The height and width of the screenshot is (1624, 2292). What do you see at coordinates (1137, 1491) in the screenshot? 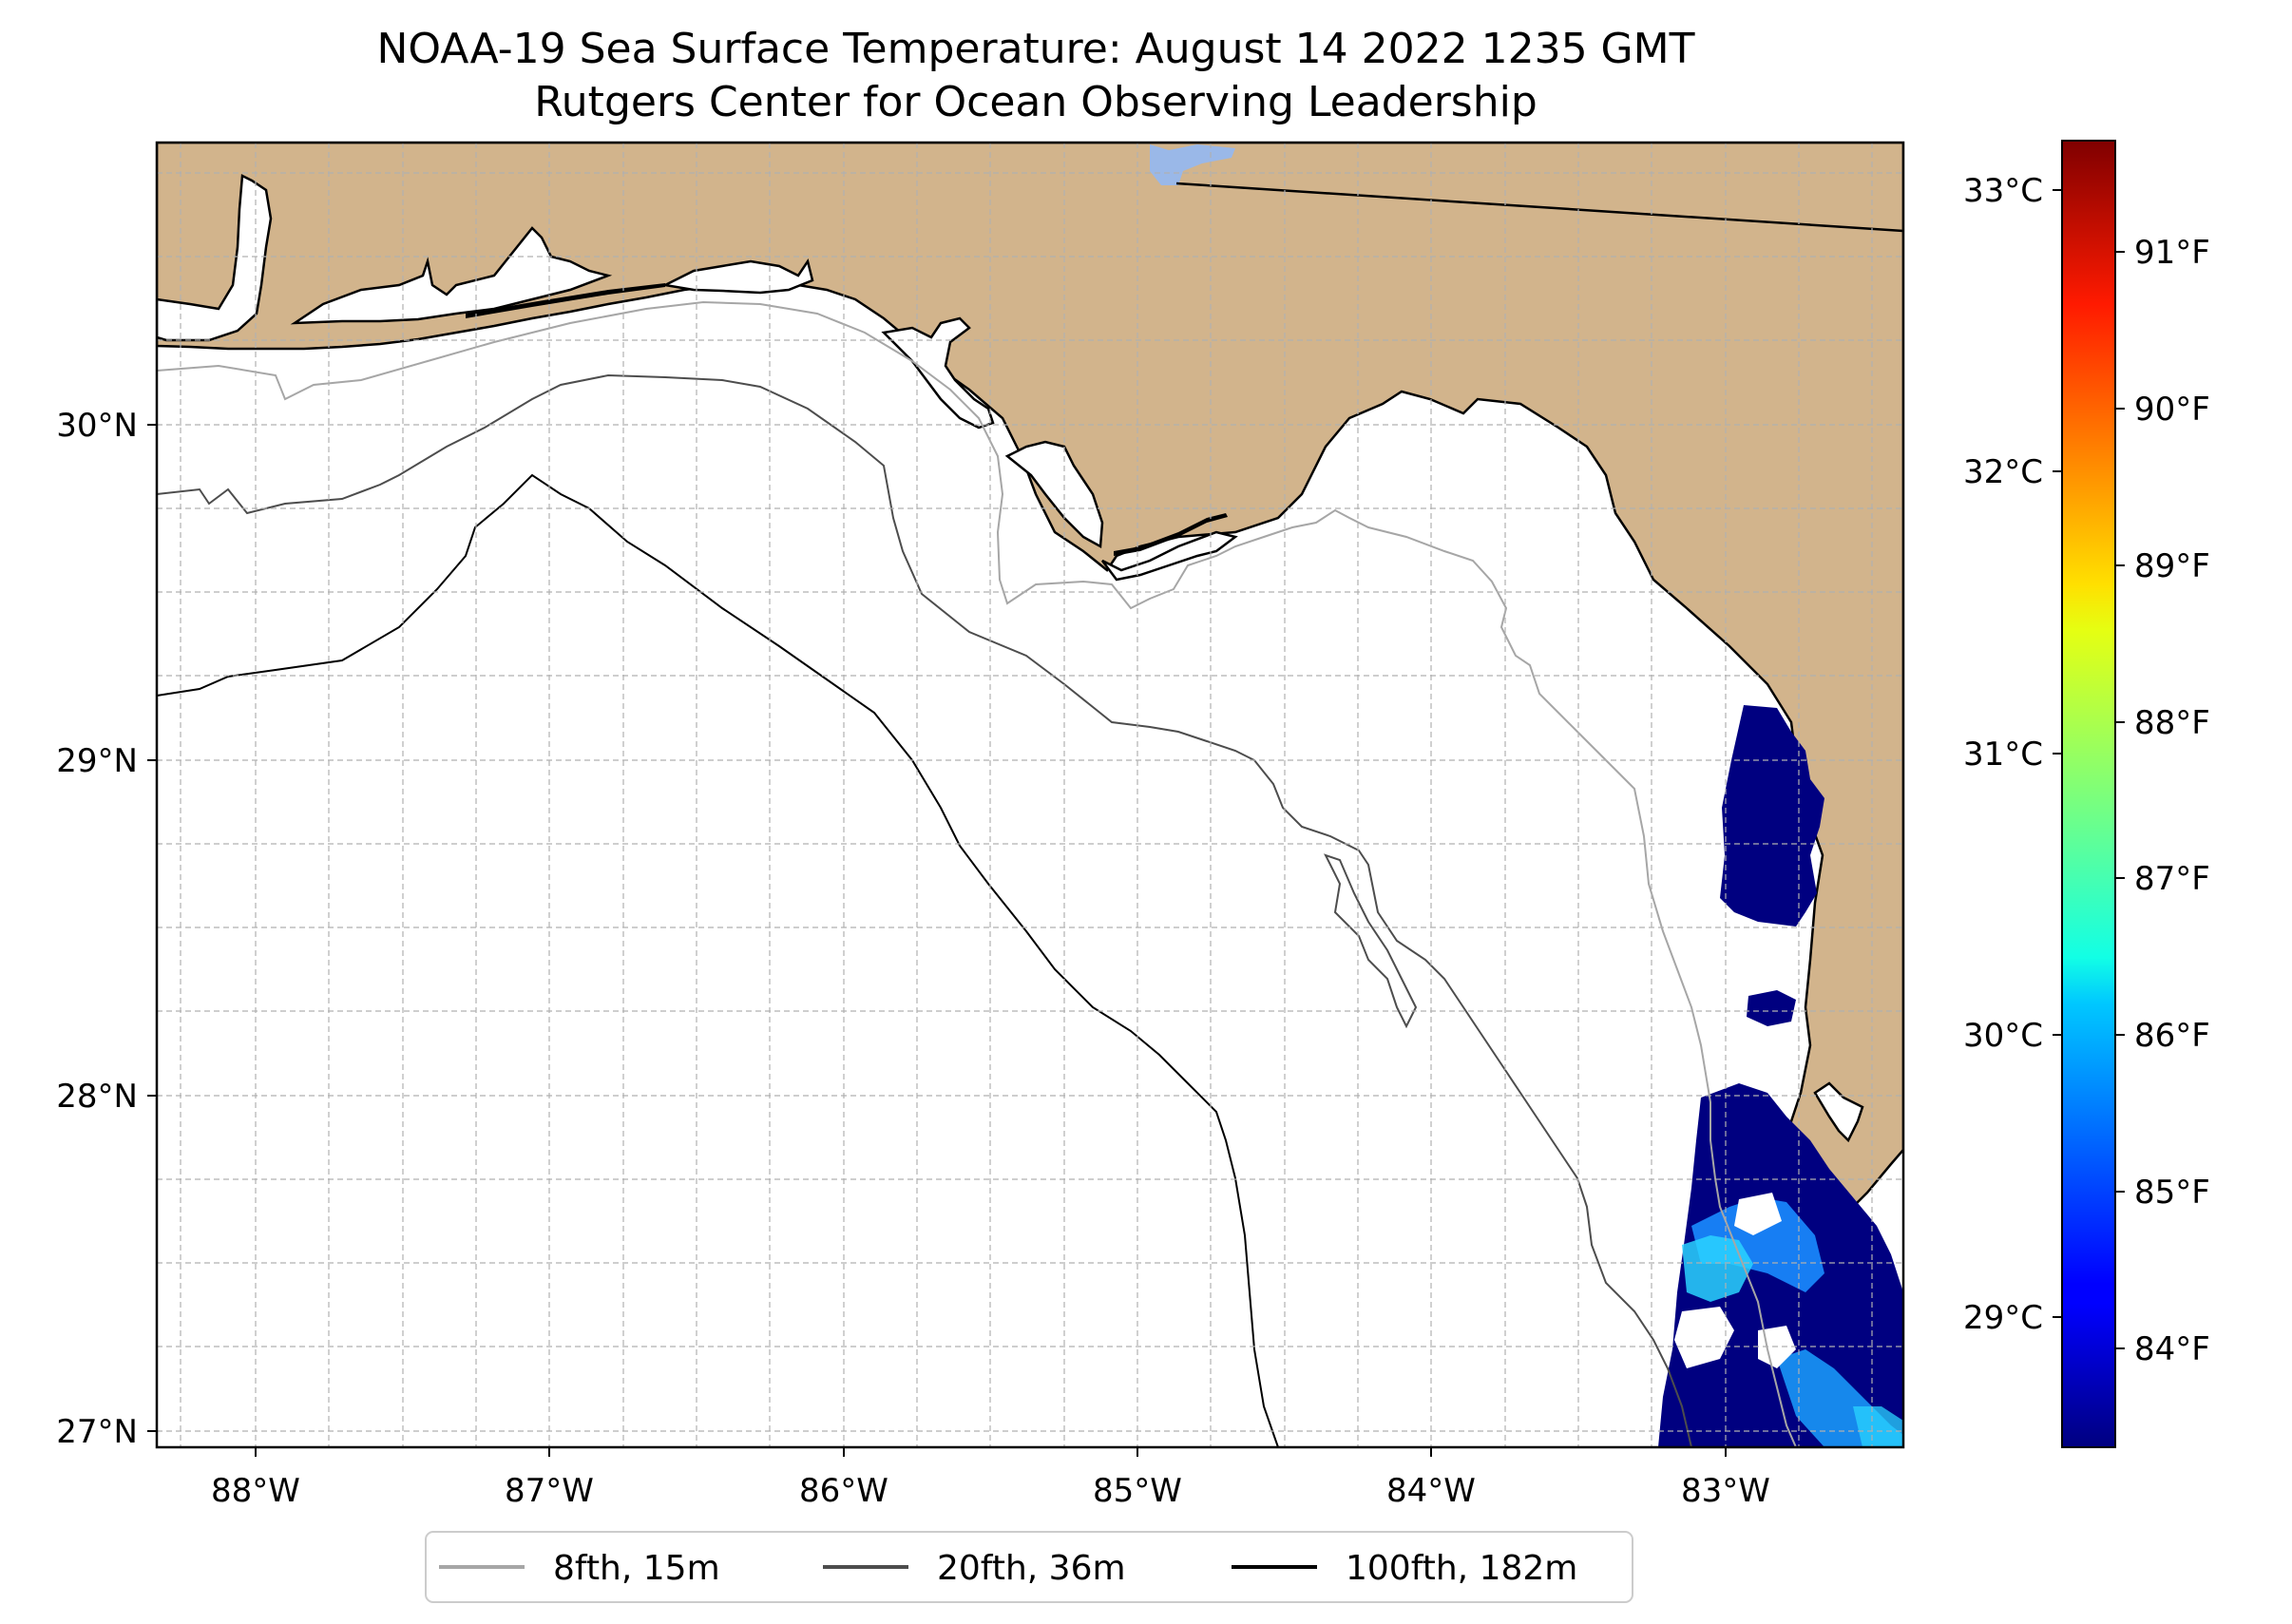
I see `lon-label: 85°W` at bounding box center [1137, 1491].